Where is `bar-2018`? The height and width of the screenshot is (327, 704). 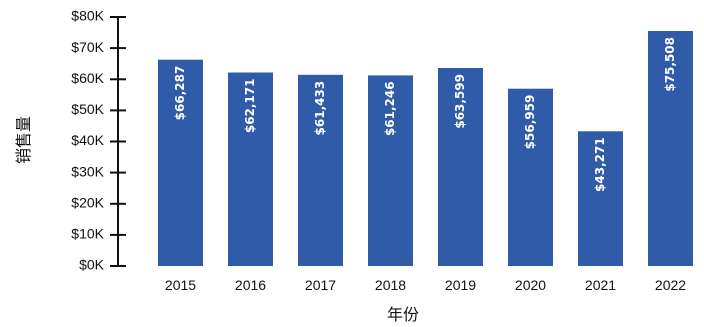
bar-2018 is located at coordinates (390, 171).